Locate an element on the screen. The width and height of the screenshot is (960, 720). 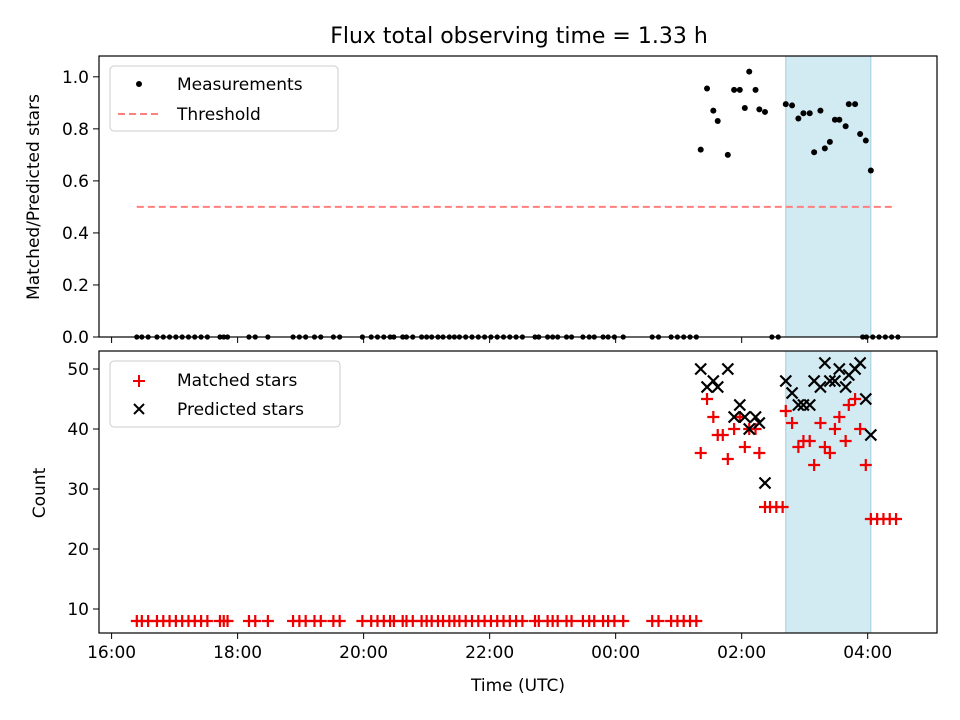
bottom-y-tick-label: 30 is located at coordinates (78, 490).